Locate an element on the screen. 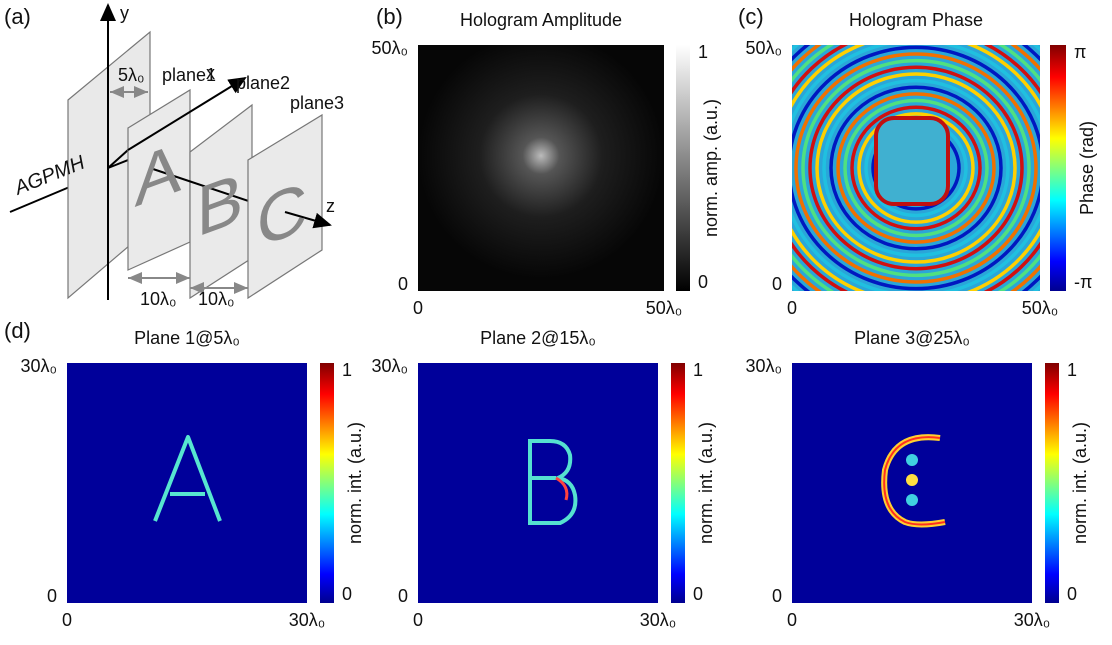 The width and height of the screenshot is (1112, 645). phase-map is located at coordinates (916, 168).